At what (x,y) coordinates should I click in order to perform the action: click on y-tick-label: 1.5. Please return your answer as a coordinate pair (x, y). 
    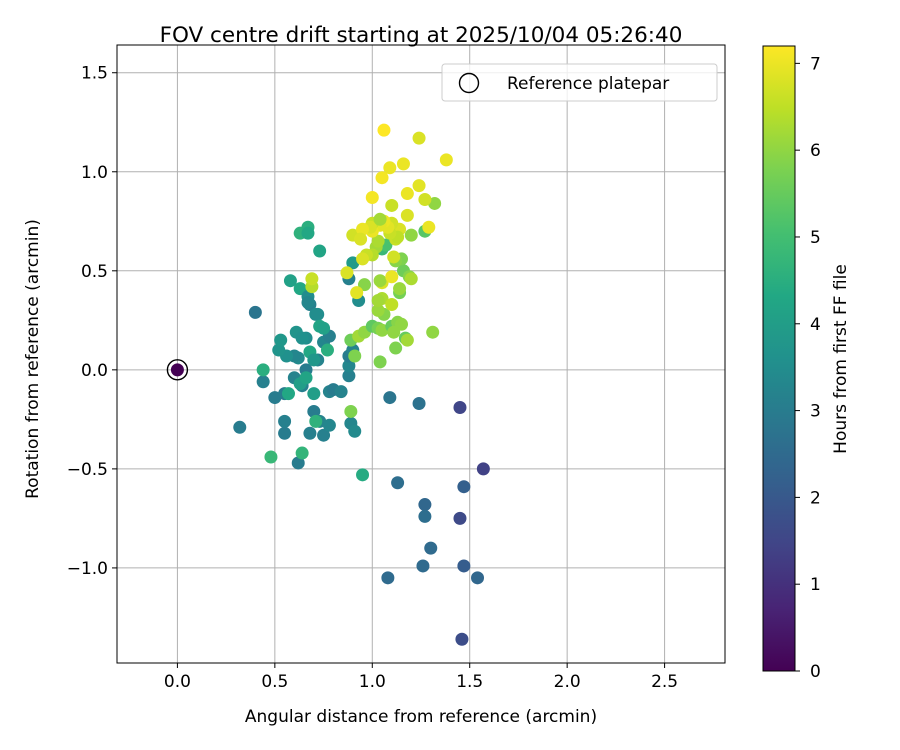
    Looking at the image, I should click on (94, 74).